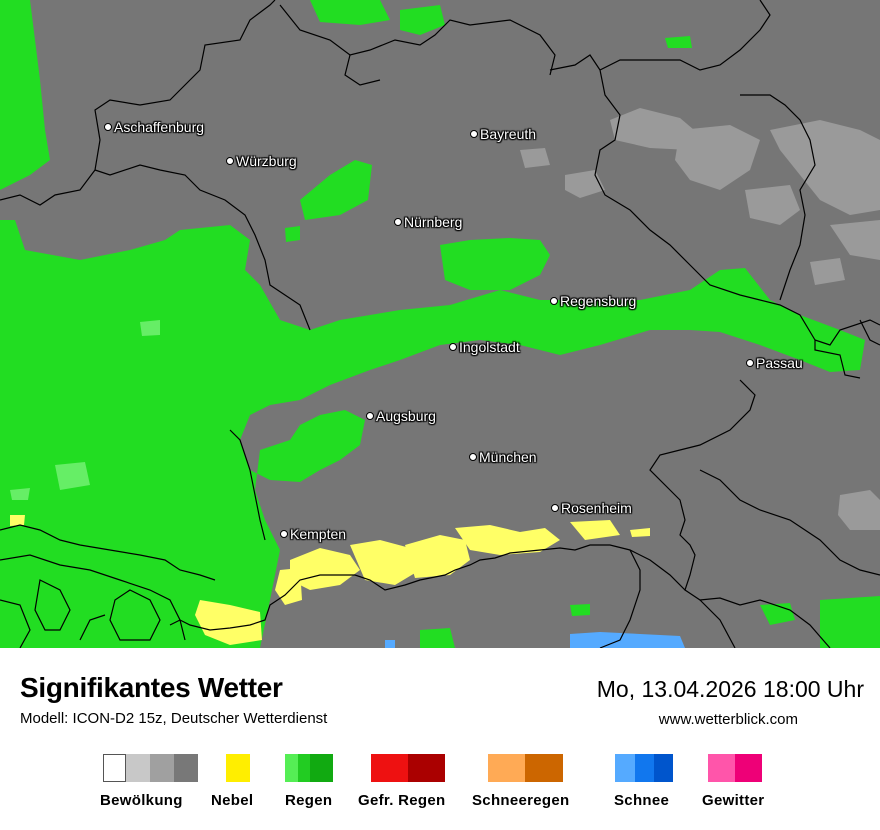  I want to click on legend-label: Nebel, so click(232, 800).